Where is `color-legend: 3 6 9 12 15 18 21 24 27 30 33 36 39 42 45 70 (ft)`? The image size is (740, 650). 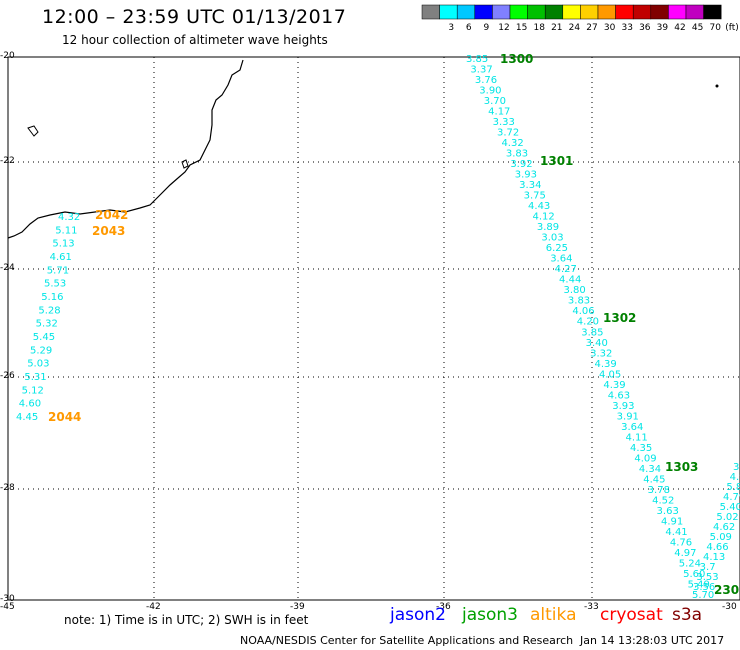 color-legend: 3 6 9 12 15 18 21 24 27 30 33 36 39 42 45 70 (ft) is located at coordinates (580, 18).